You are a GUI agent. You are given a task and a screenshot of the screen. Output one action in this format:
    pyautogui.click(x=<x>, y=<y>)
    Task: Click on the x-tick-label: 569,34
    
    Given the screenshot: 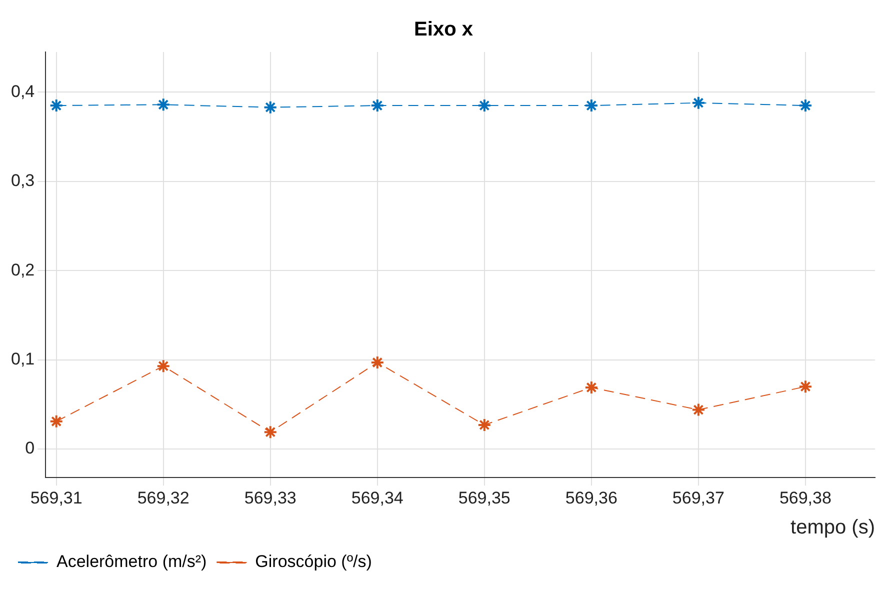 What is the action you would take?
    pyautogui.click(x=377, y=498)
    